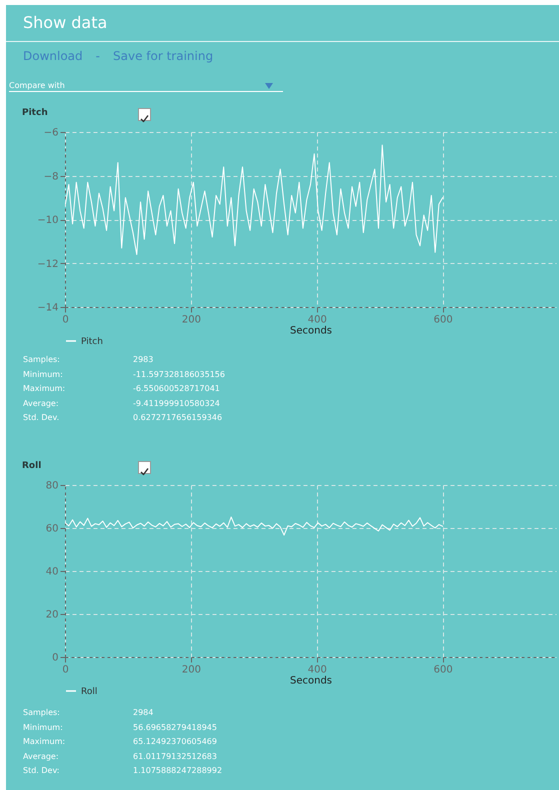 The width and height of the screenshot is (559, 790). Describe the element at coordinates (92, 342) in the screenshot. I see `legend-label: Pitch` at that location.